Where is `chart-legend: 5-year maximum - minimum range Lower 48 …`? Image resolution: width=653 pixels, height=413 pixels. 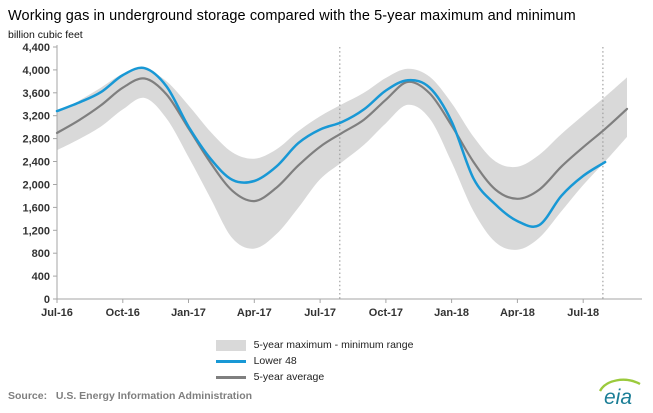 chart-legend: 5-year maximum - minimum range Lower 48 … is located at coordinates (314, 361).